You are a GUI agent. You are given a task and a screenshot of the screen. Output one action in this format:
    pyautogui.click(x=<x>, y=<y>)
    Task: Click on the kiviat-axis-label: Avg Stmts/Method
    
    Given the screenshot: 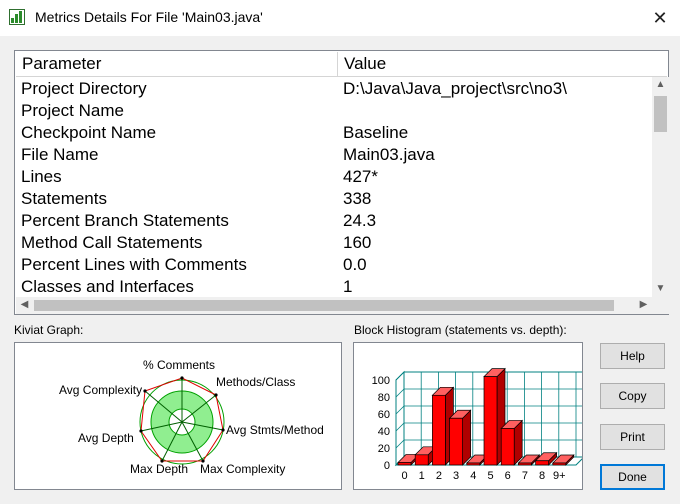 What is the action you would take?
    pyautogui.click(x=275, y=430)
    